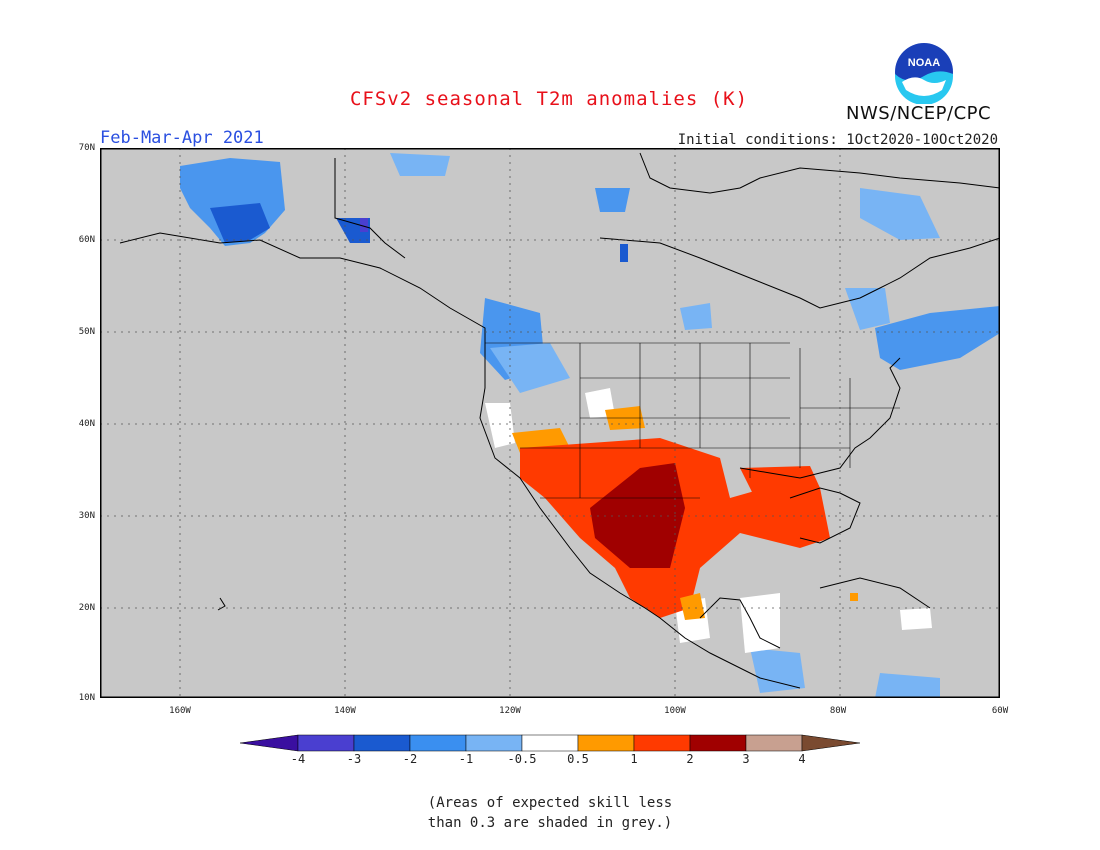 This screenshot has width=1100, height=850. Describe the element at coordinates (354, 759) in the screenshot. I see `legend-label: -3` at that location.